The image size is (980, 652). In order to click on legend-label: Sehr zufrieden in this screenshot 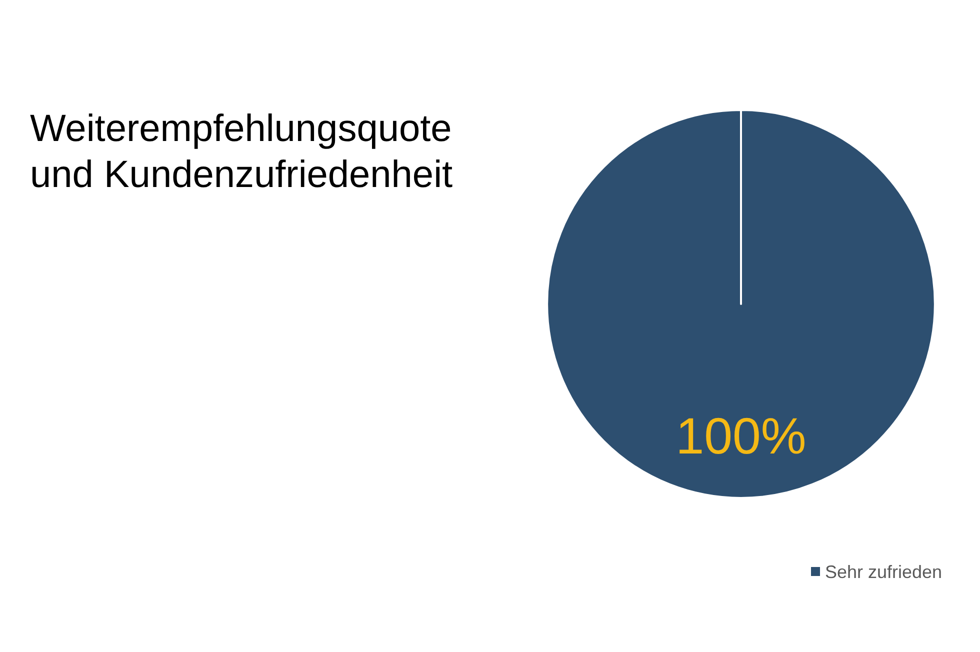, I will do `click(883, 572)`.